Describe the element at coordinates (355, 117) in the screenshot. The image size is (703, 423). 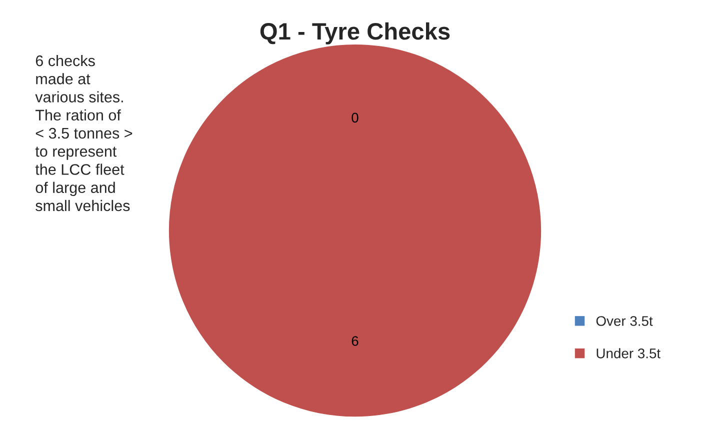
I see `text: 0` at that location.